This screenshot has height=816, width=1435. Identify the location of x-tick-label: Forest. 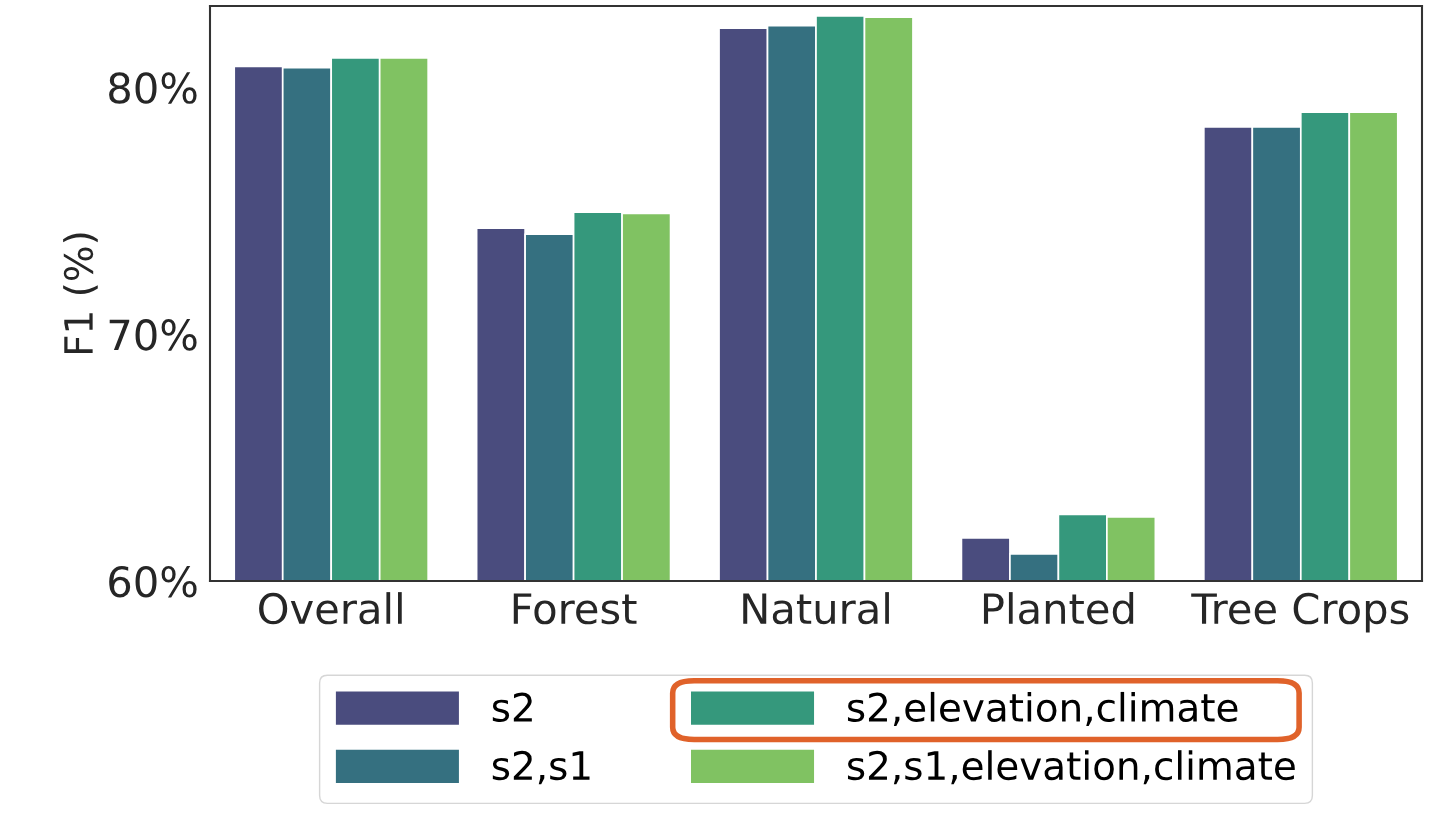
(575, 609).